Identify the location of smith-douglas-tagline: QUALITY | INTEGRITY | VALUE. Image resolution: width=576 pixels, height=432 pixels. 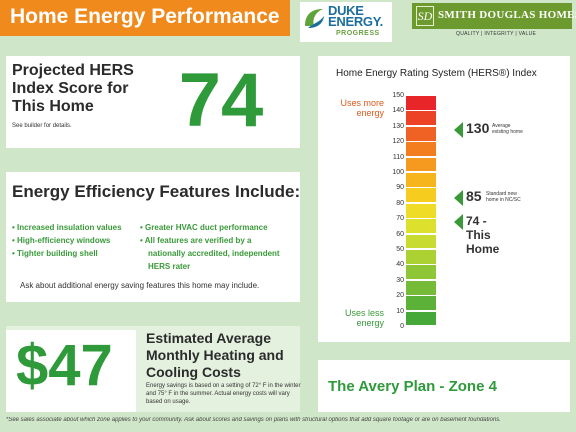
(496, 34).